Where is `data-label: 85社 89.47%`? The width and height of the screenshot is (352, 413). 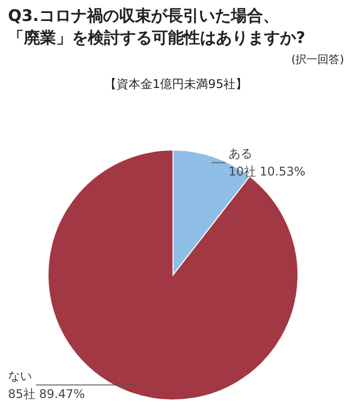 data-label: 85社 89.47% is located at coordinates (46, 393).